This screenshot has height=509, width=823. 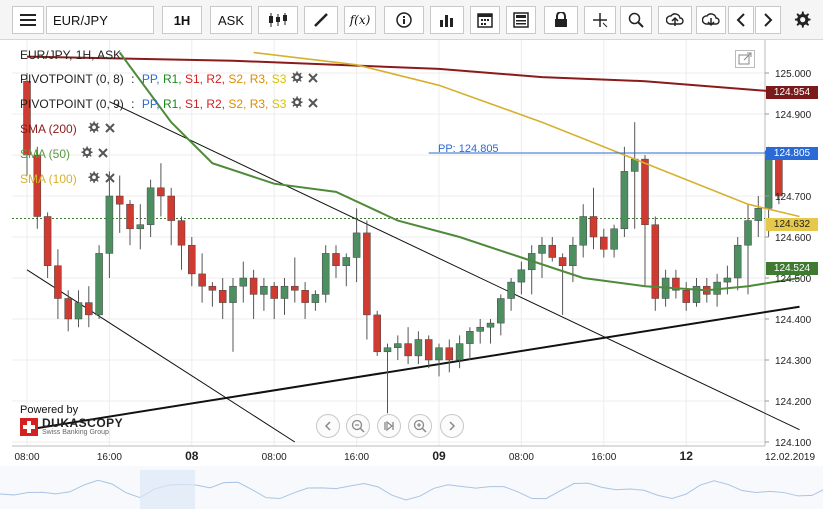 I want to click on candles-icon, so click(x=278, y=20).